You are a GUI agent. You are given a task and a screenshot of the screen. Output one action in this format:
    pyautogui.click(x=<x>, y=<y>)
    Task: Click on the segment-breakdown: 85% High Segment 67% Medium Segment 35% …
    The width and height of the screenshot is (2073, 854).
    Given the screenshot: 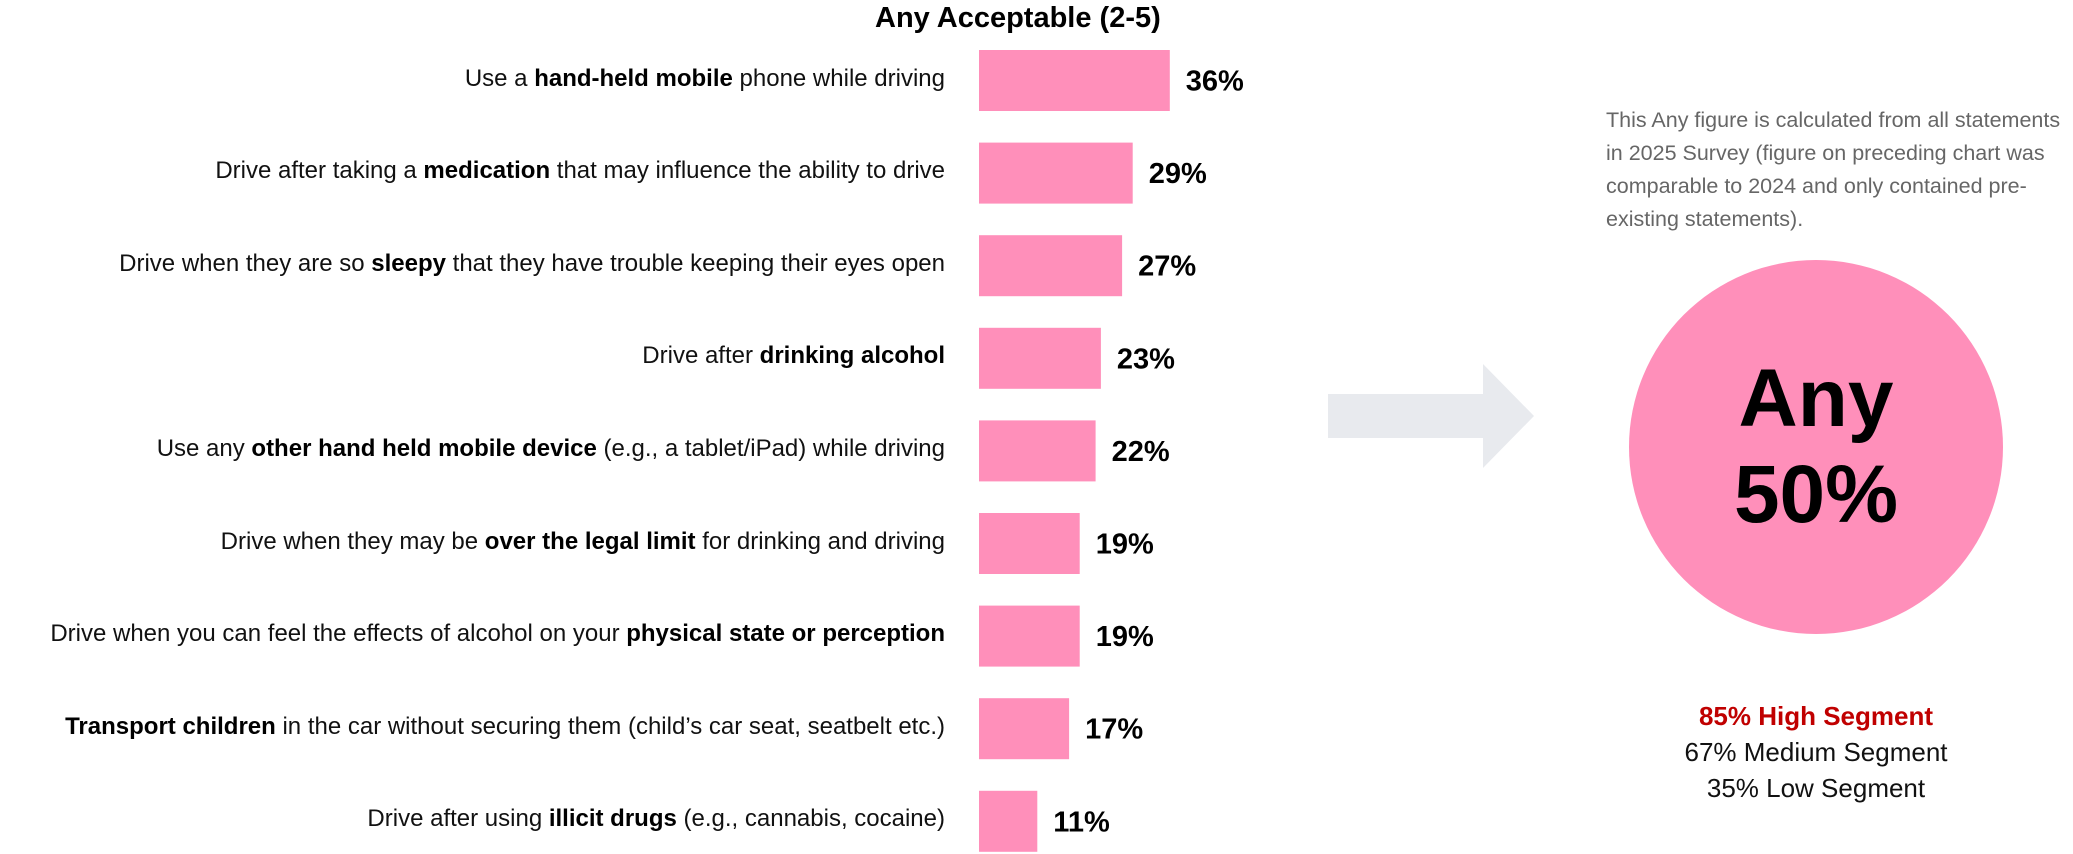 What is the action you would take?
    pyautogui.click(x=1816, y=752)
    